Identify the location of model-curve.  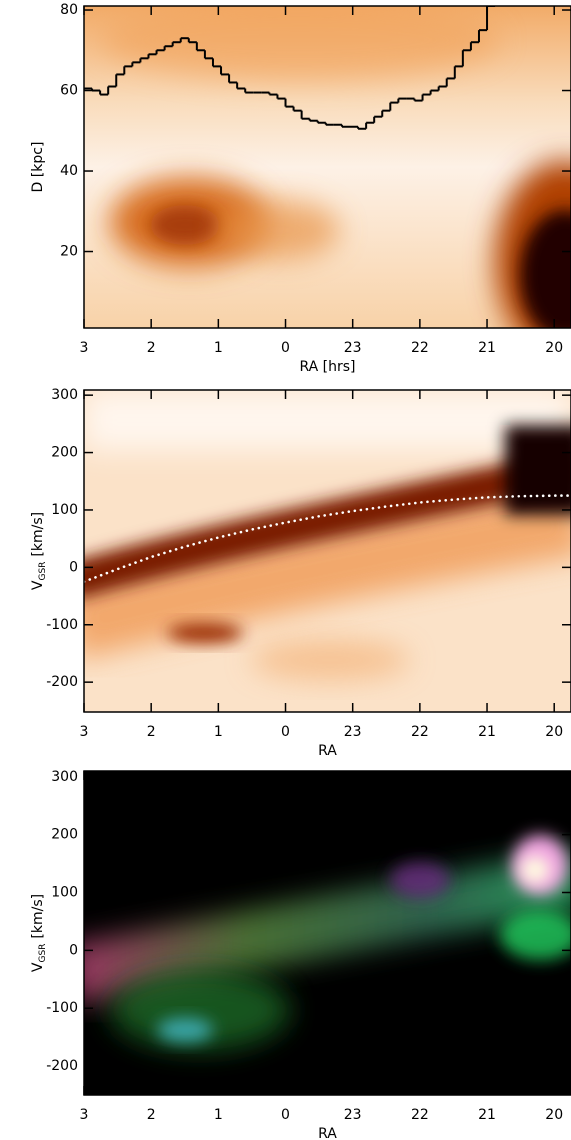
(327, 539).